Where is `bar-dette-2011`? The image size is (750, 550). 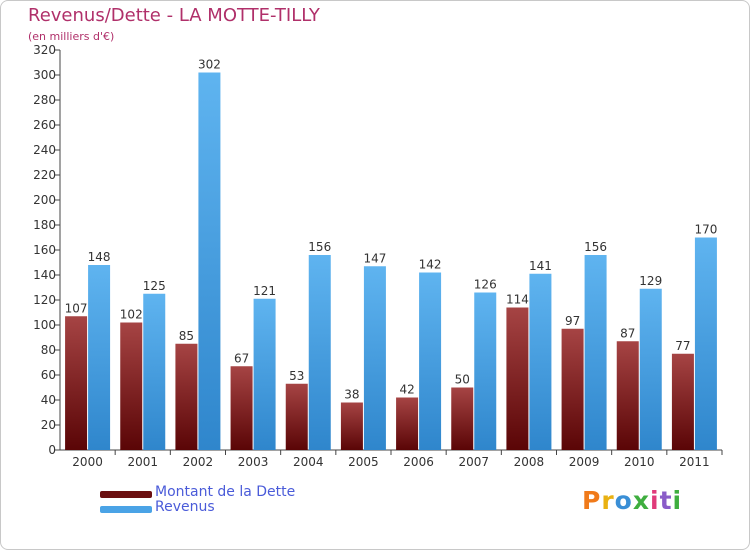 bar-dette-2011 is located at coordinates (682, 401).